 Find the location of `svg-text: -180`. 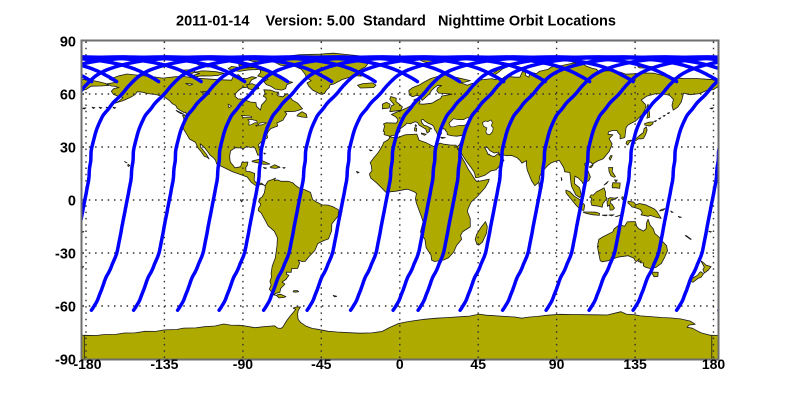

svg-text: -180 is located at coordinates (87, 364).